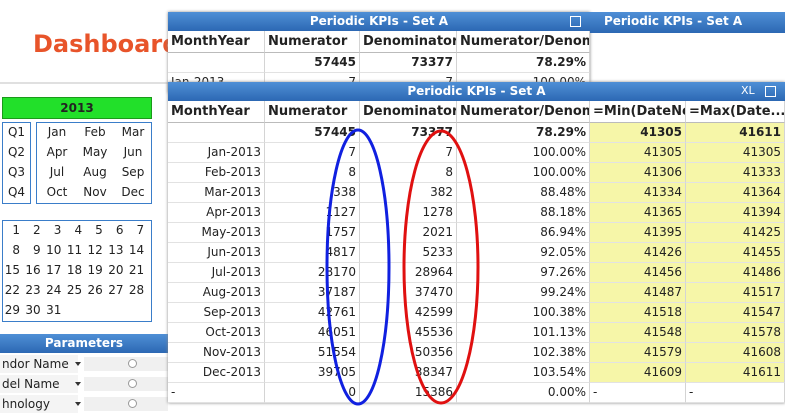  I want to click on table-cell: 41455, so click(735, 253).